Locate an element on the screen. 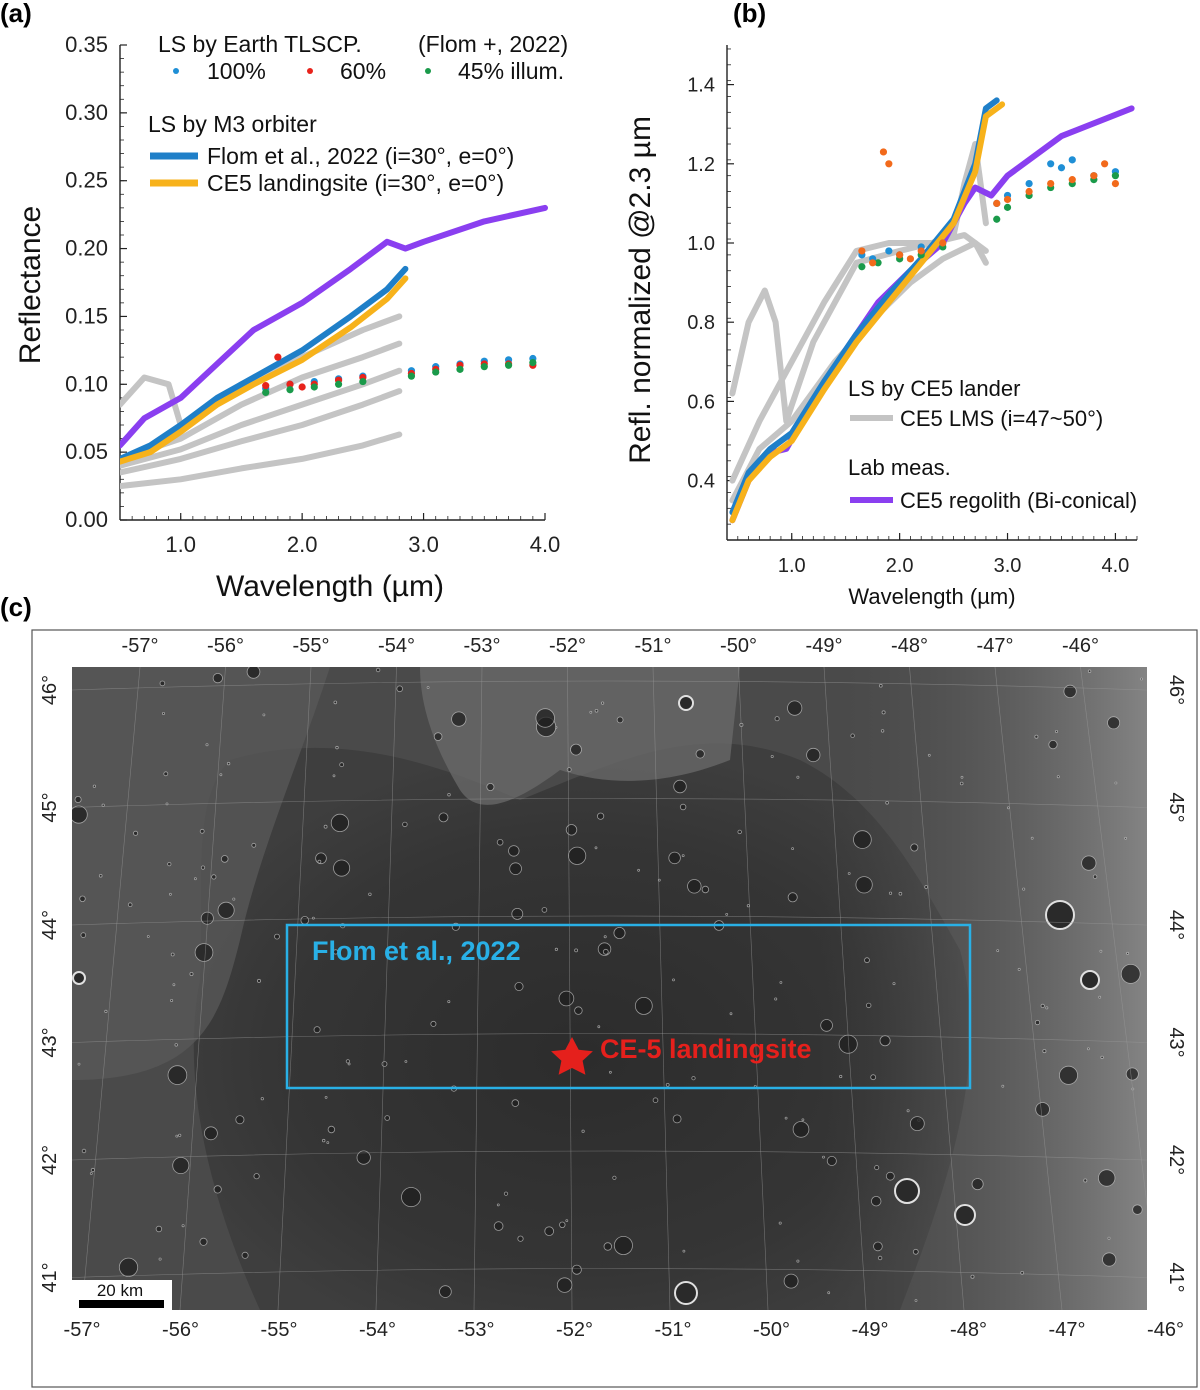 This screenshot has height=1390, width=1200. panel-a-series-line is located at coordinates (261, 460).